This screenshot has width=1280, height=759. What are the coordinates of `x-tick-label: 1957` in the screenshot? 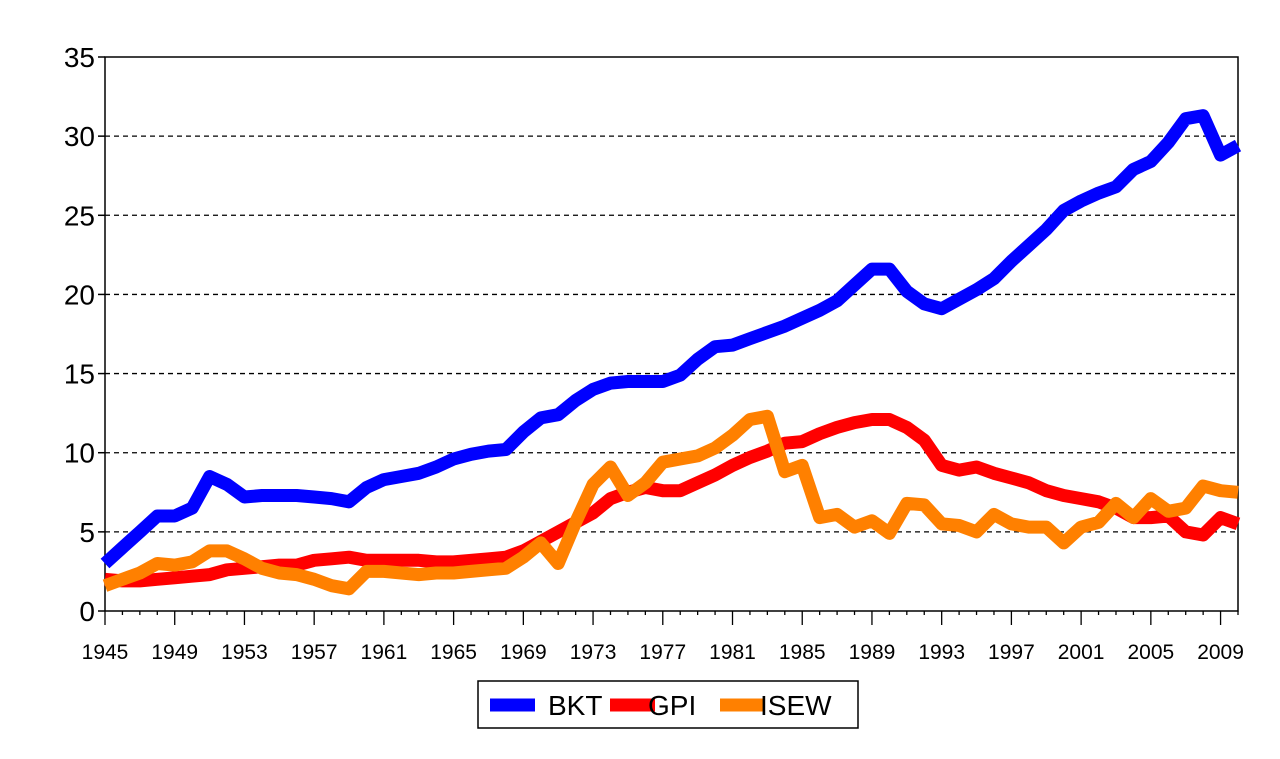 It's located at (314, 652).